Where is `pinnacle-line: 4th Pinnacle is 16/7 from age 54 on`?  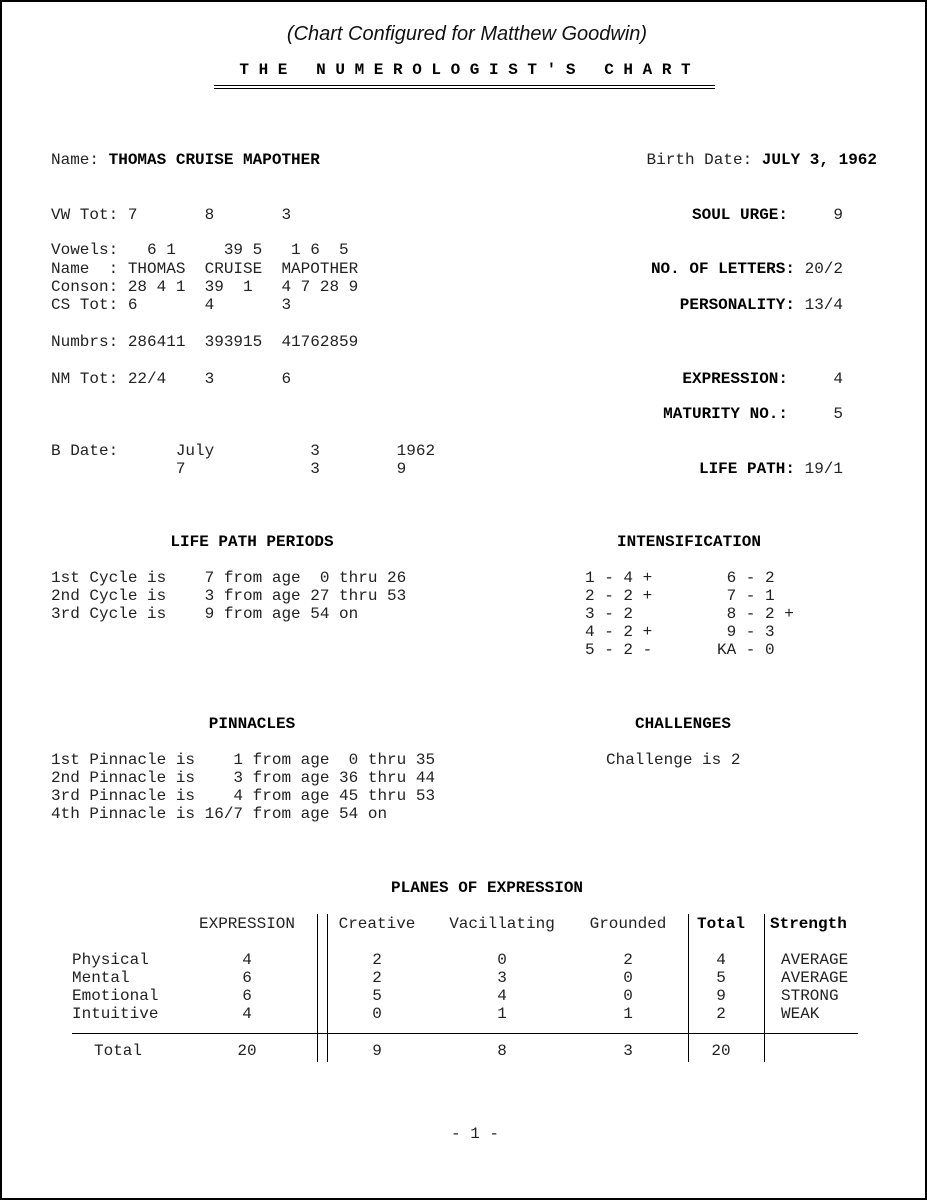 pinnacle-line: 4th Pinnacle is 16/7 from age 54 on is located at coordinates (219, 814).